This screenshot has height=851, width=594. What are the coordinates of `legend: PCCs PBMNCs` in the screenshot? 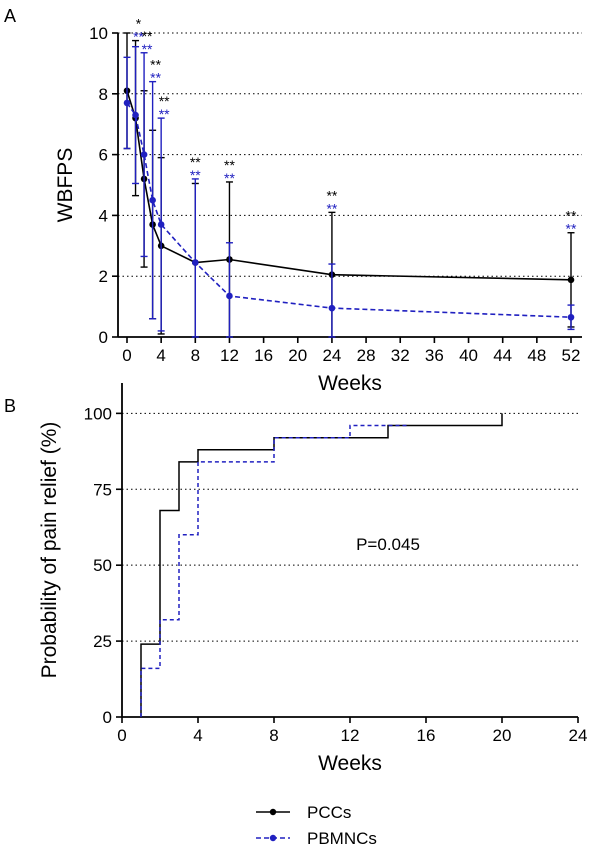 It's located at (316, 825).